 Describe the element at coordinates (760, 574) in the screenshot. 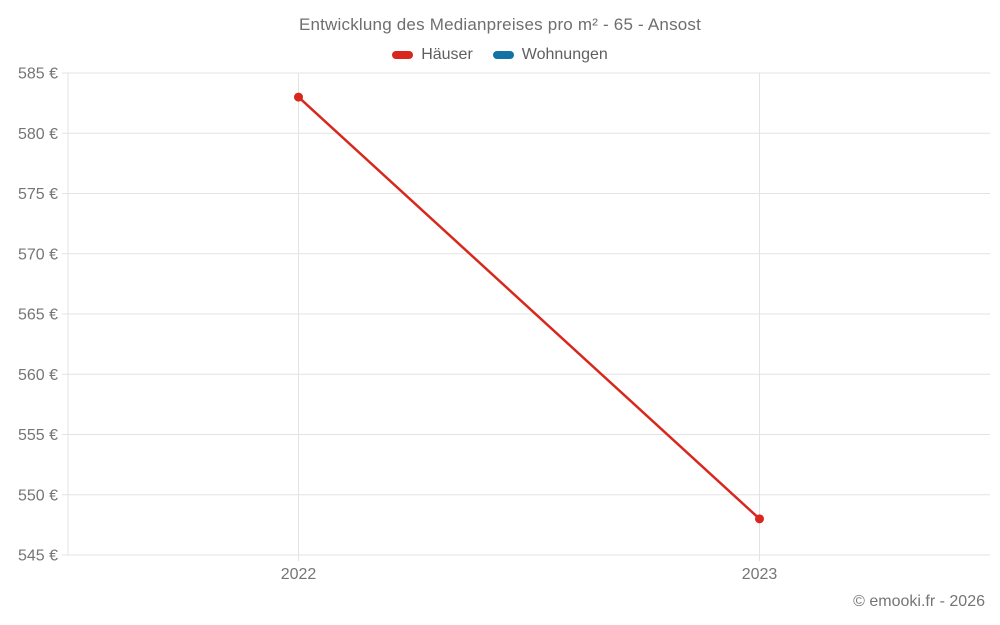

I see `x-tick-label: 2023` at that location.